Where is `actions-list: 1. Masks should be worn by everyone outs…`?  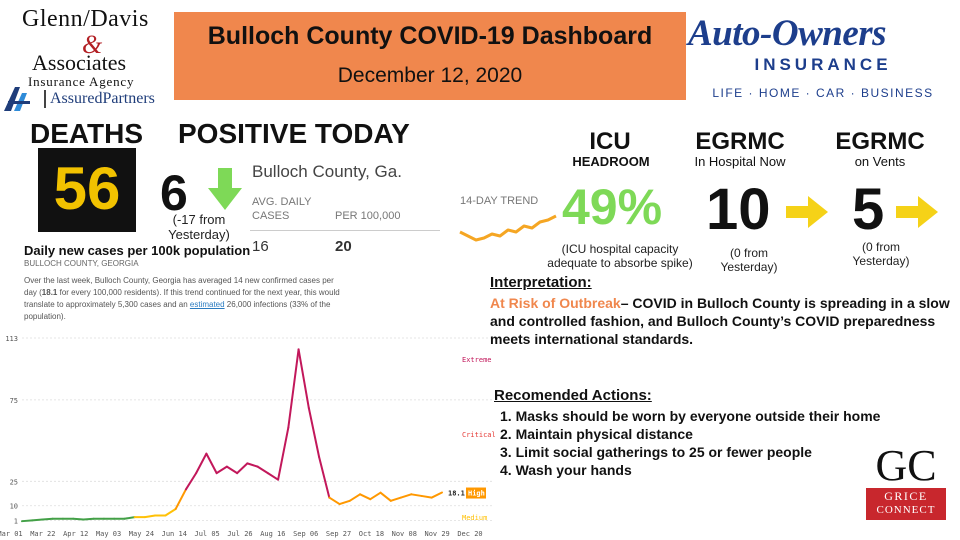 actions-list: 1. Masks should be worn by everyone outs… is located at coordinates (690, 443).